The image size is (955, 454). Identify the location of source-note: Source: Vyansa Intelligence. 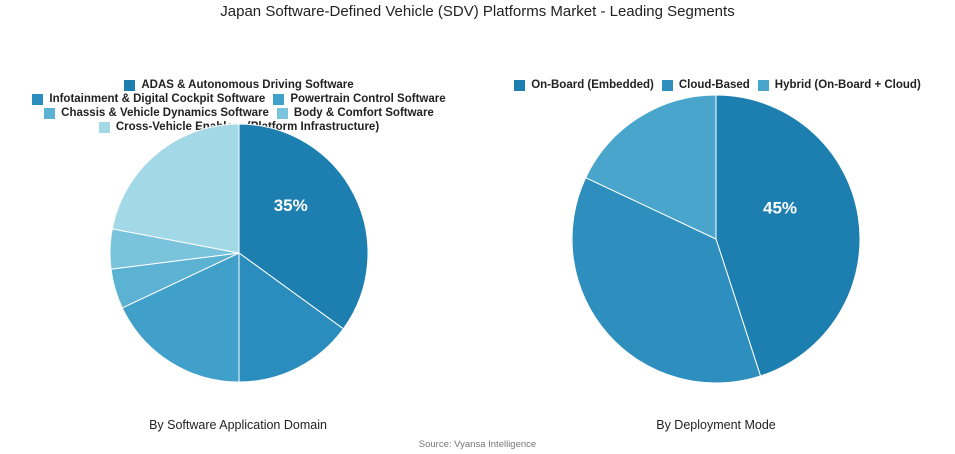
(477, 444).